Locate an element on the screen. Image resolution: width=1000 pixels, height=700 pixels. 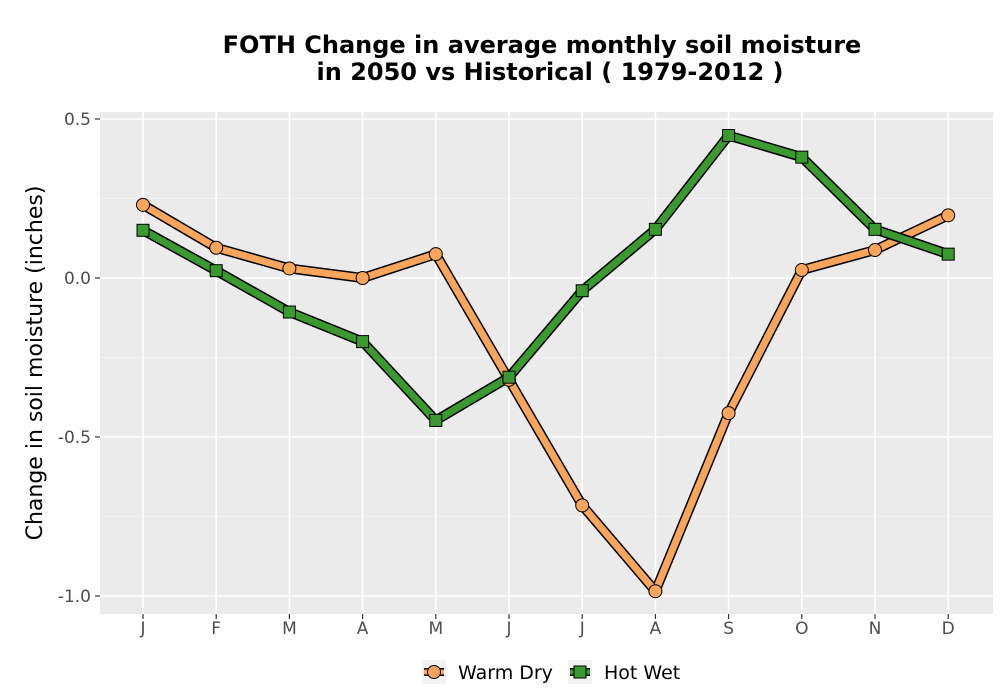
y-tick-label: -0.5 is located at coordinates (74, 438).